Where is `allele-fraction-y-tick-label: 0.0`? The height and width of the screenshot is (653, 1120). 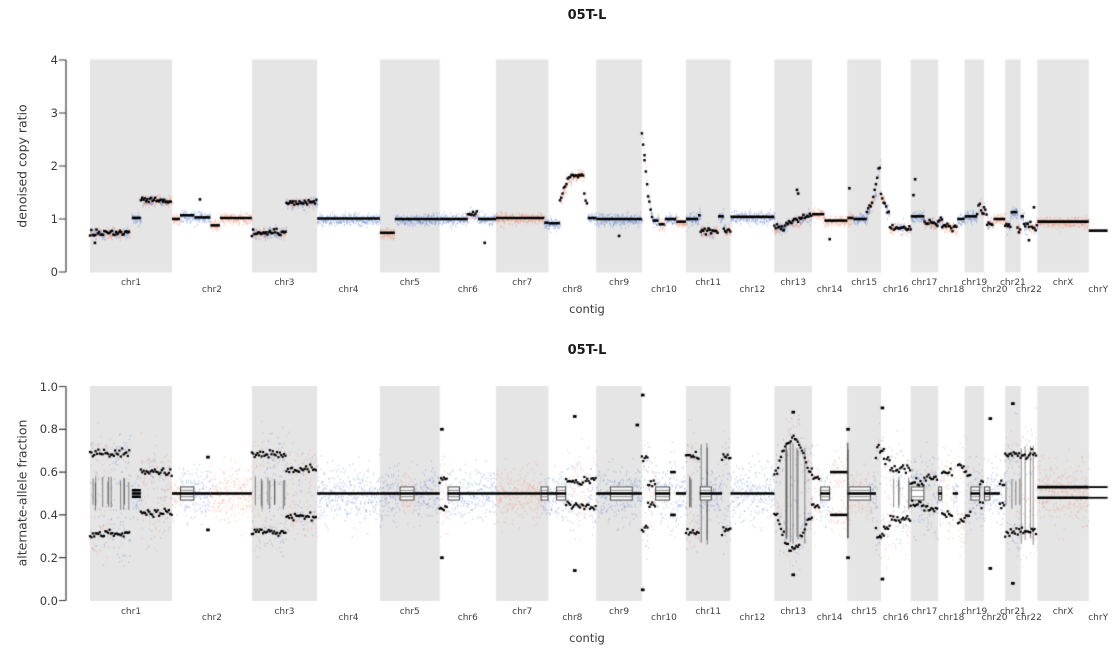
allele-fraction-y-tick-label: 0.0 is located at coordinates (48, 600).